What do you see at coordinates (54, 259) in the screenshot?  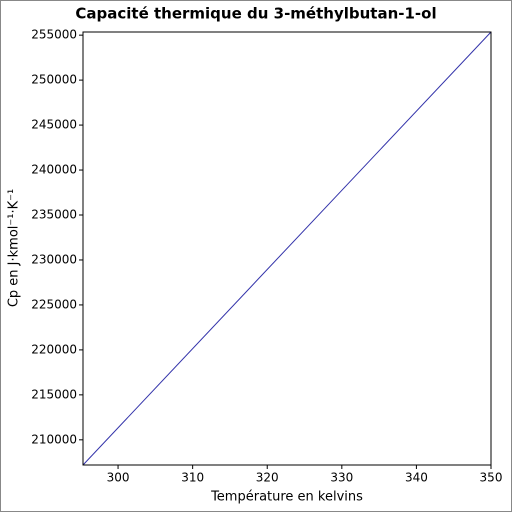 I see `y-tick-label: 230000` at bounding box center [54, 259].